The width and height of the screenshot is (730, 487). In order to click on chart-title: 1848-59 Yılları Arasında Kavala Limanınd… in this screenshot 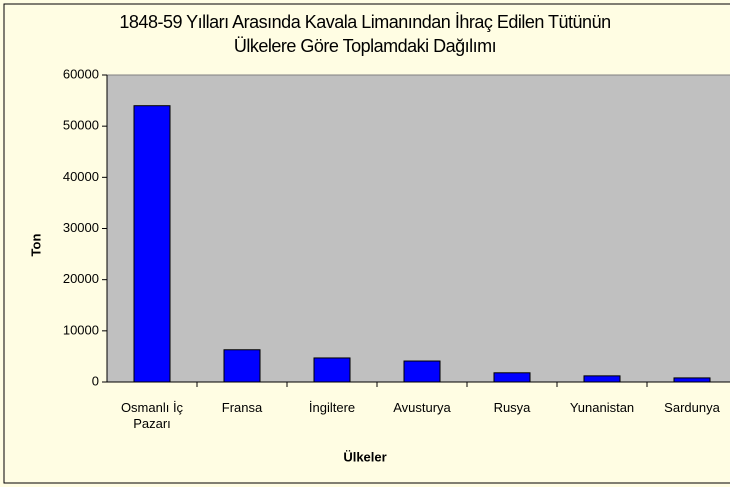, I will do `click(365, 22)`.